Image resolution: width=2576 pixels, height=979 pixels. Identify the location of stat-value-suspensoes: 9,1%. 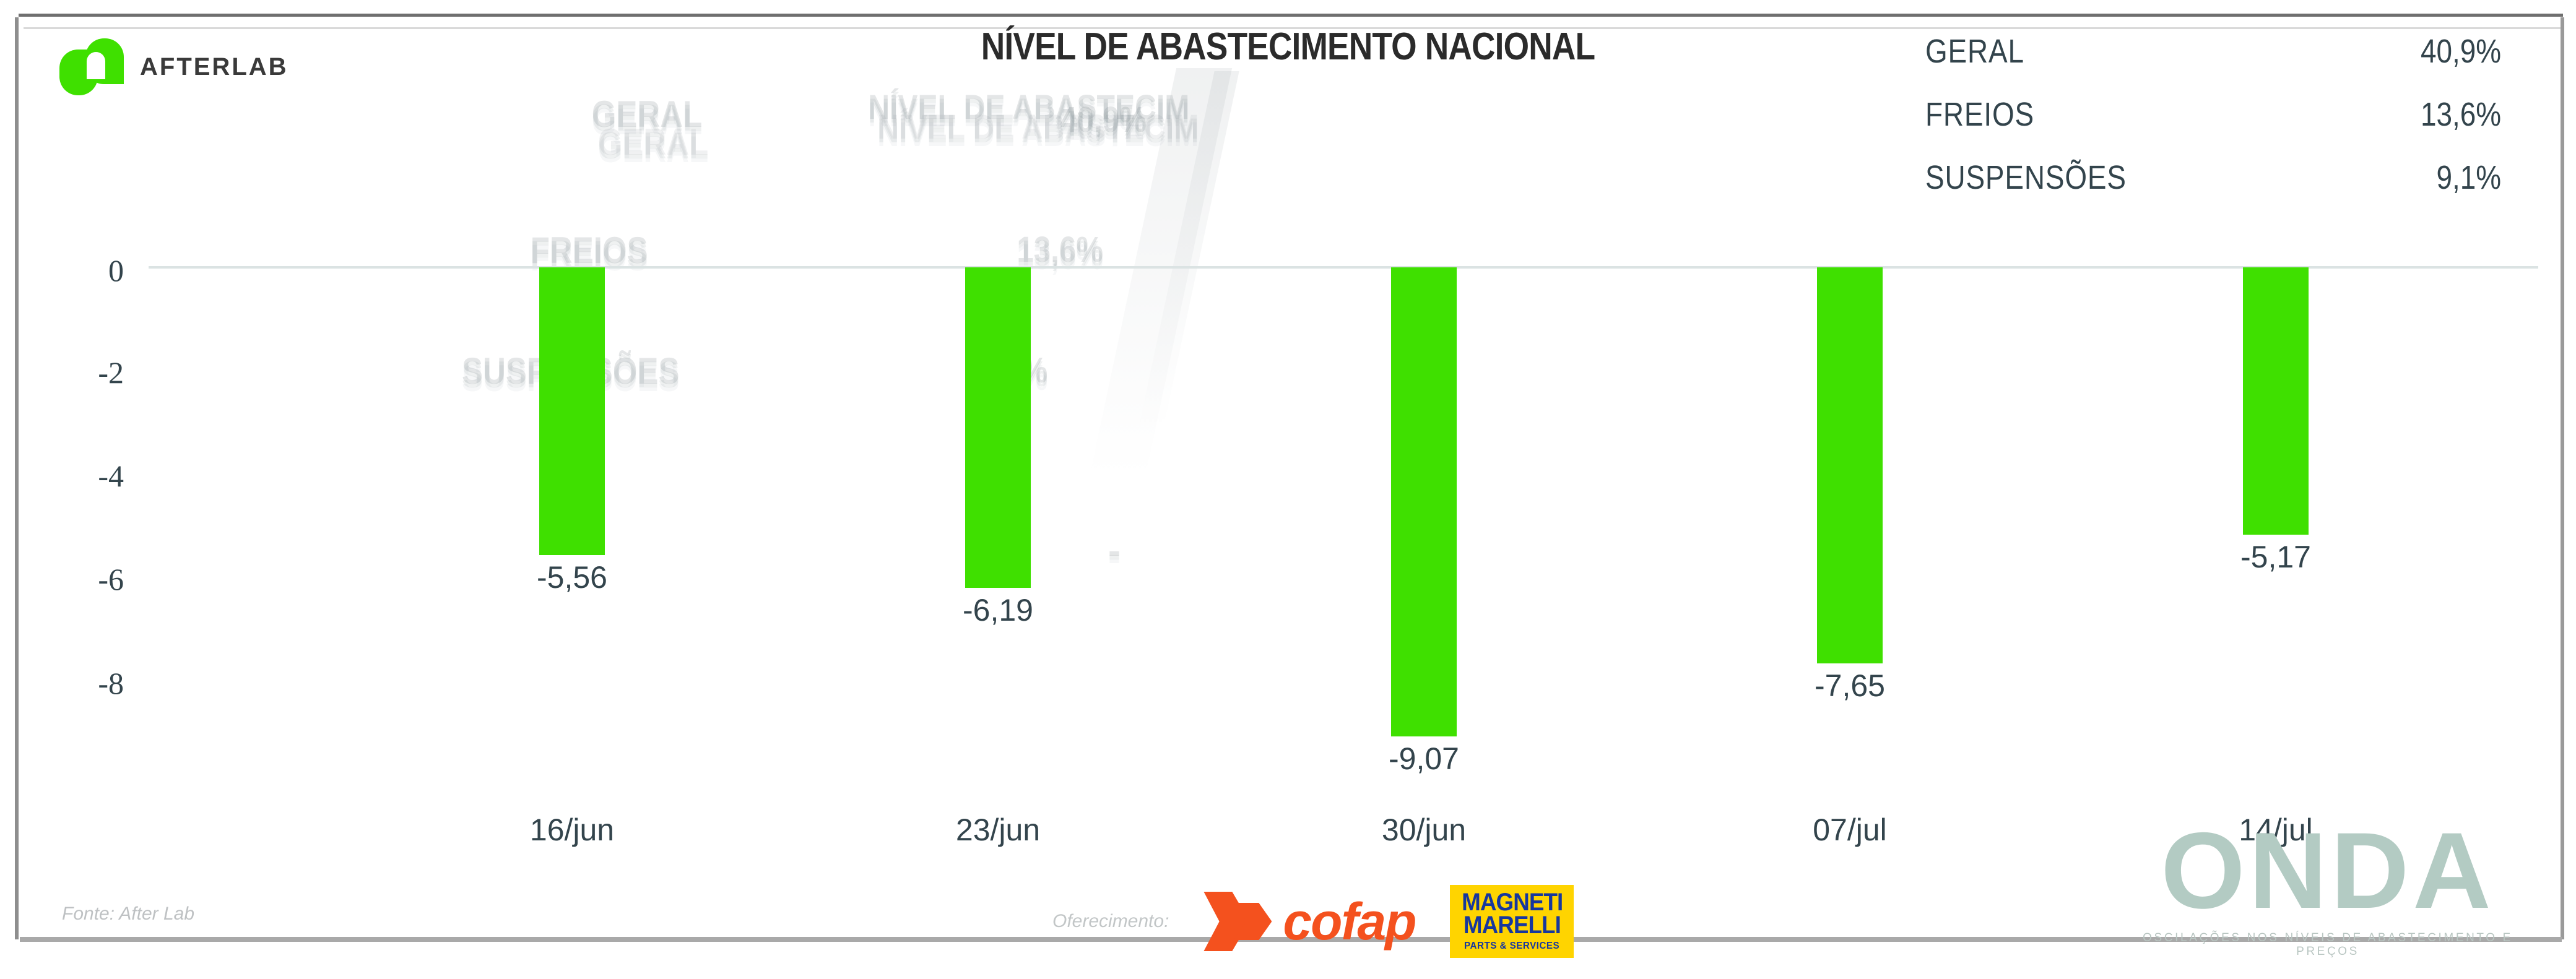
(2468, 177).